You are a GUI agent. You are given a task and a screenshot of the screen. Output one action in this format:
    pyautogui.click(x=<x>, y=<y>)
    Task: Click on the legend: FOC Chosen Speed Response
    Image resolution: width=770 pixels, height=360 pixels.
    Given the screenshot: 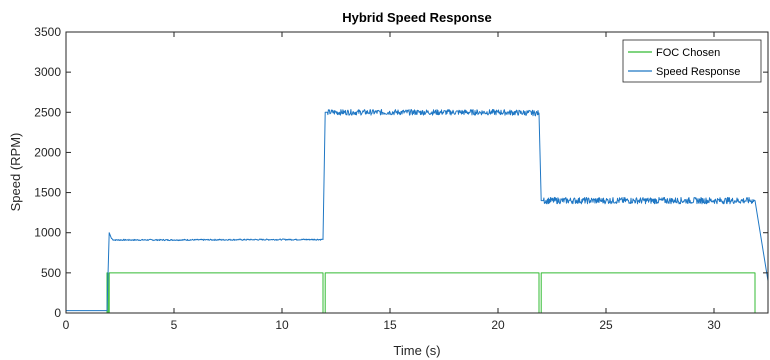 What is the action you would take?
    pyautogui.click(x=692, y=61)
    